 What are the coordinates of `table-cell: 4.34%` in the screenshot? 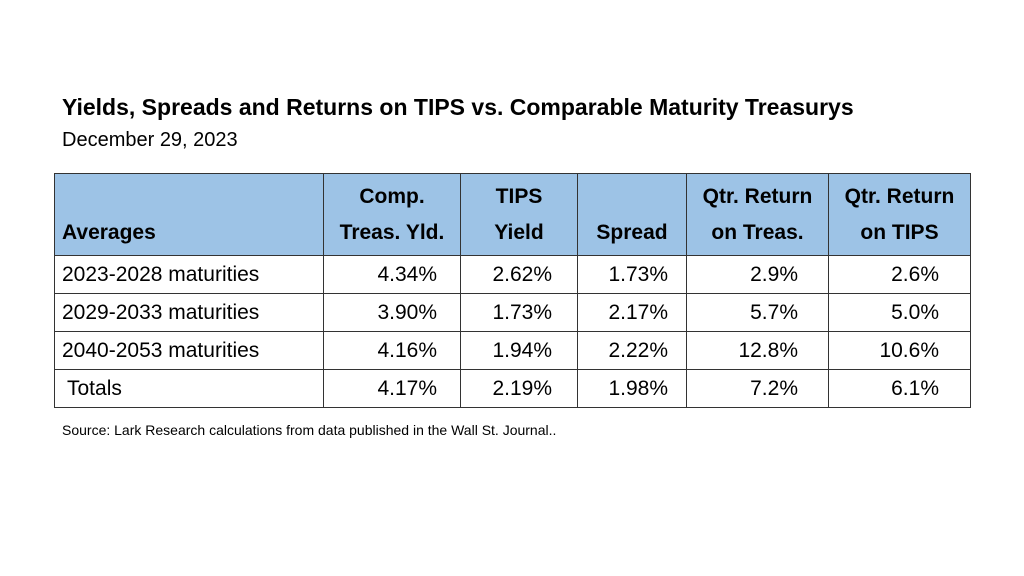 It's located at (392, 274).